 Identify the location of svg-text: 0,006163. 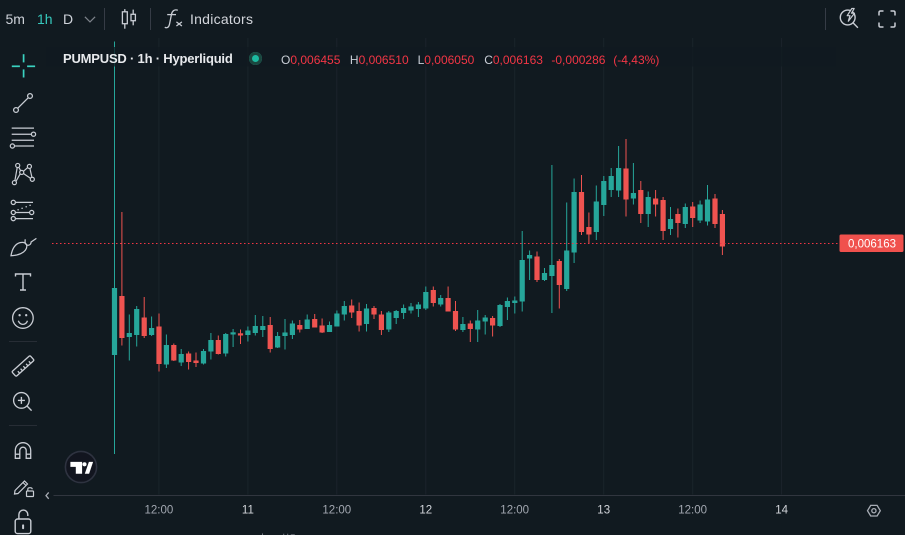
(872, 245).